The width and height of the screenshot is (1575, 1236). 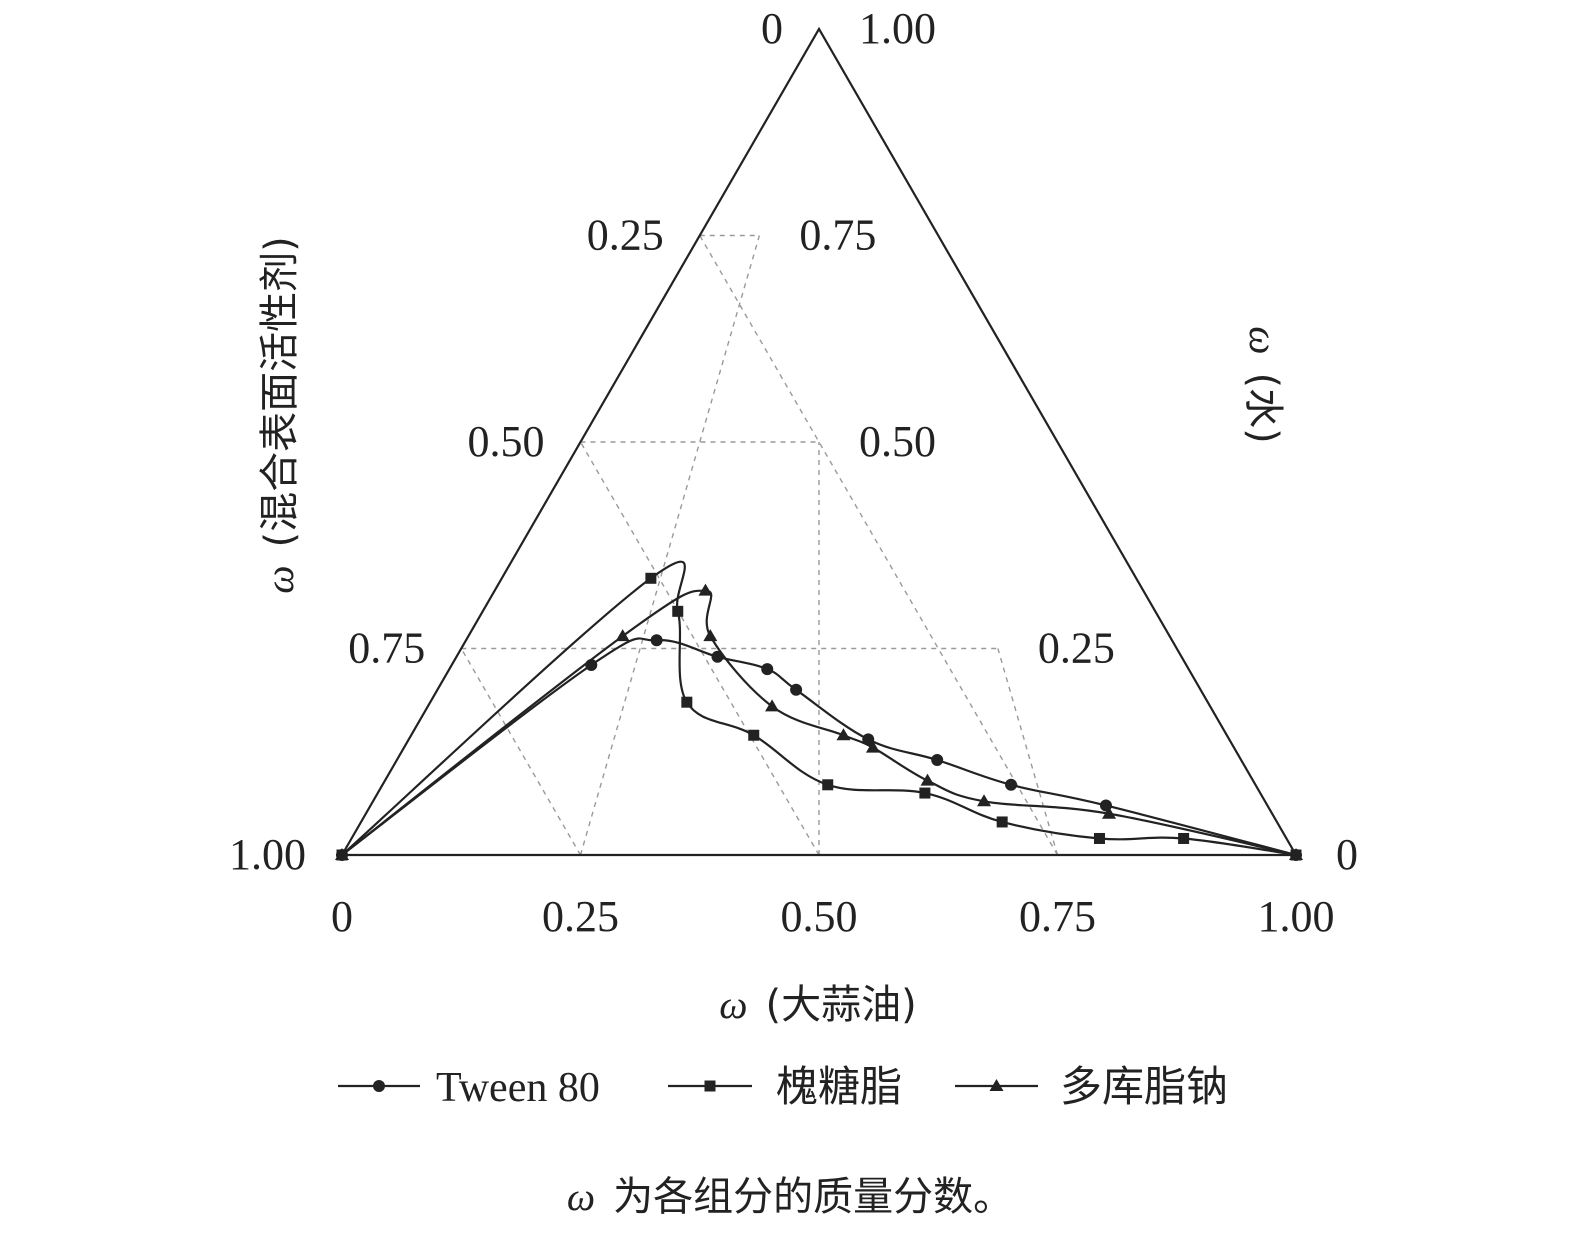 What do you see at coordinates (772, 28) in the screenshot?
I see `left-tick-0: 0` at bounding box center [772, 28].